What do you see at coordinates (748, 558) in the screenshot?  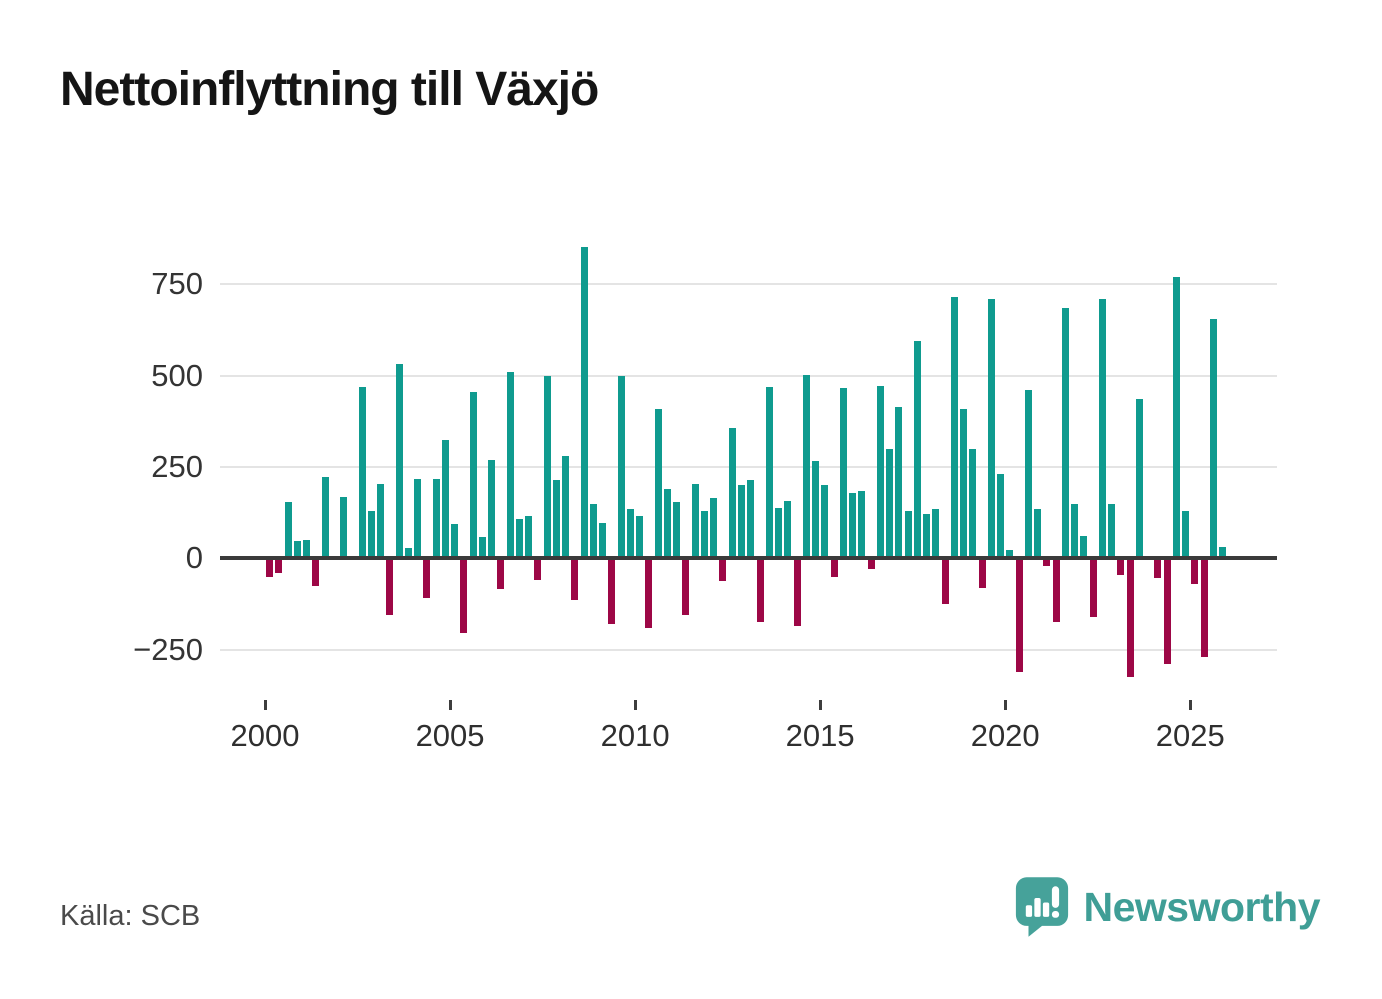 I see `zero-axis-line` at bounding box center [748, 558].